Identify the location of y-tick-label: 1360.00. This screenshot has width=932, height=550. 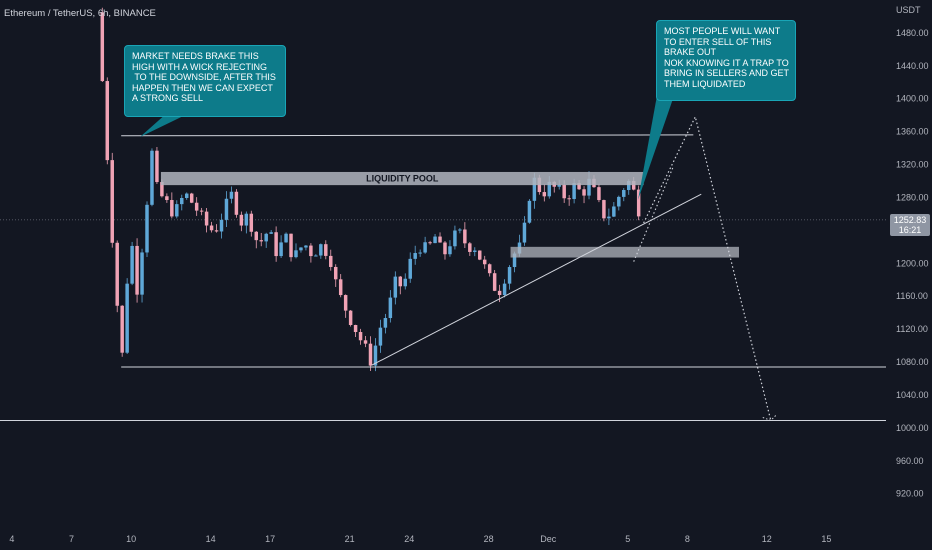
(912, 132).